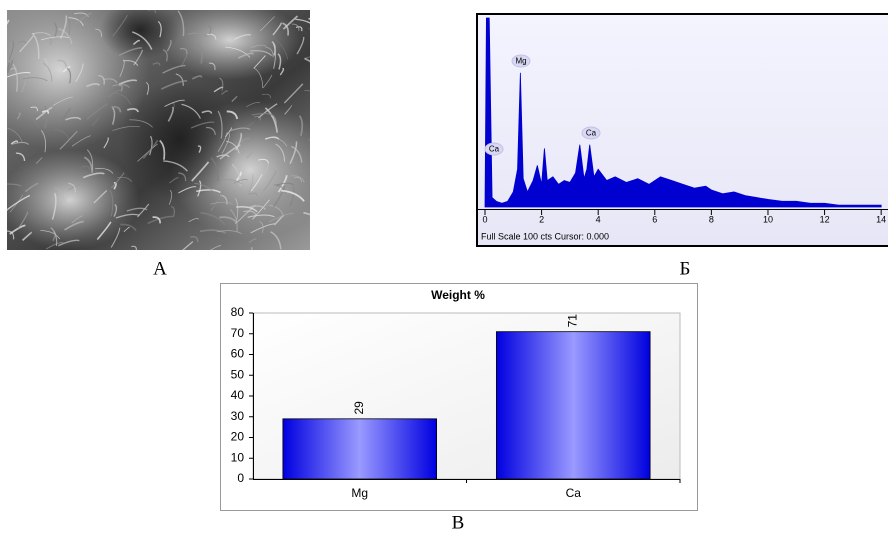 The width and height of the screenshot is (888, 539). I want to click on caption: В, so click(458, 522).